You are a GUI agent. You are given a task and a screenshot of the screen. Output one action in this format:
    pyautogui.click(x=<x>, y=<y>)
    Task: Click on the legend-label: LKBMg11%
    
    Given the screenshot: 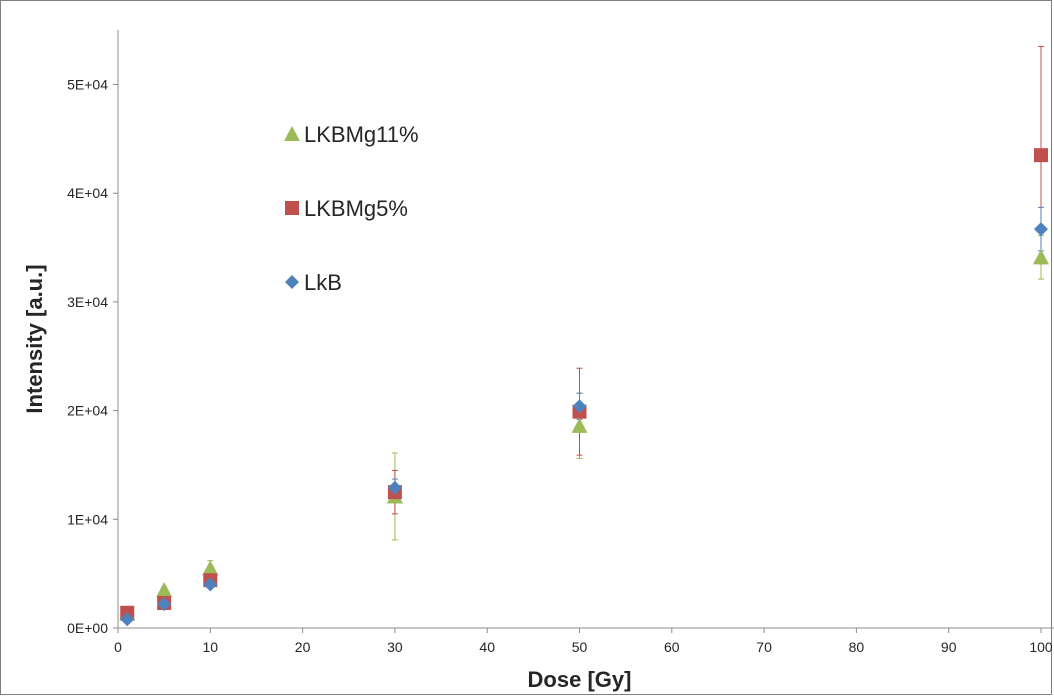 What is the action you would take?
    pyautogui.click(x=361, y=134)
    